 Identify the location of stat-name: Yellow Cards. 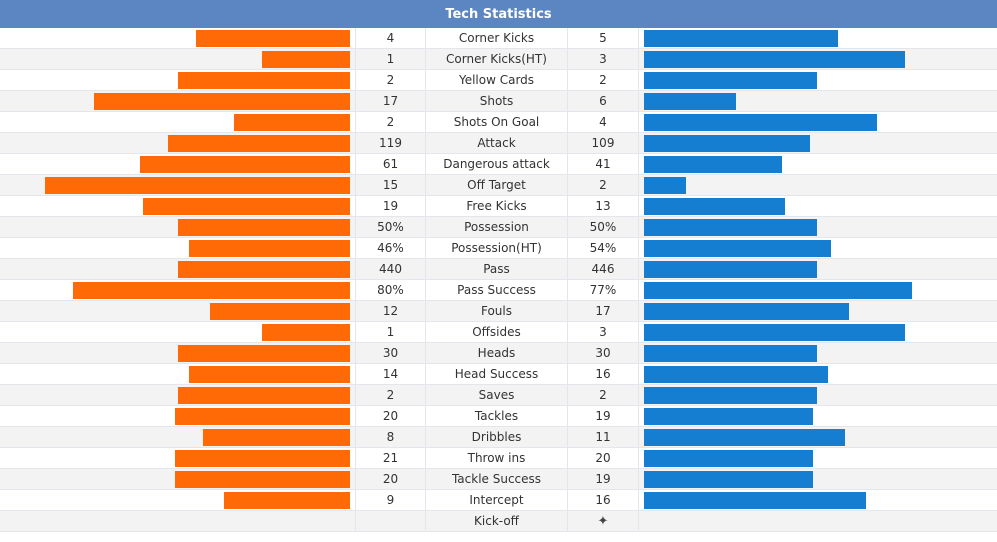
(496, 80).